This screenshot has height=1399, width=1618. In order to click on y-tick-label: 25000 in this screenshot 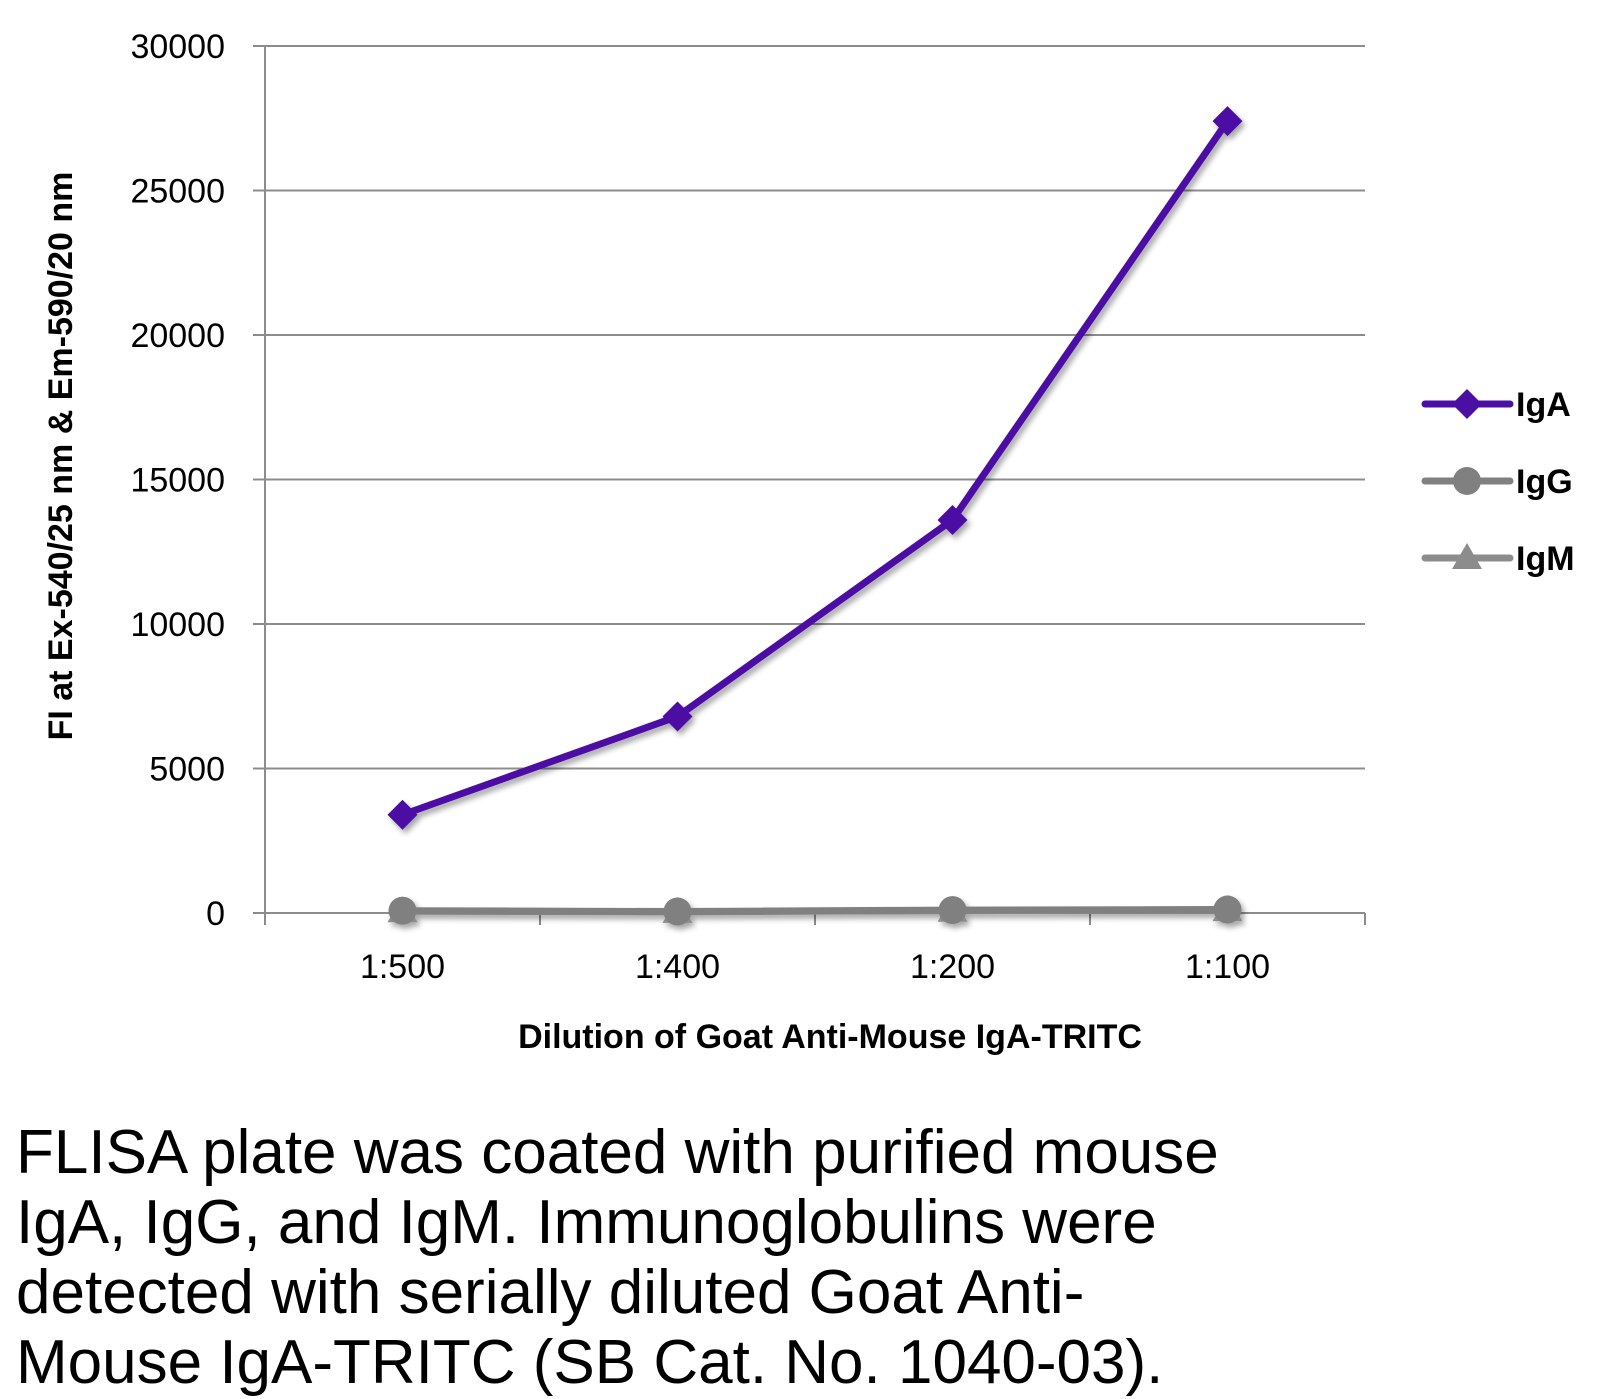, I will do `click(177, 192)`.